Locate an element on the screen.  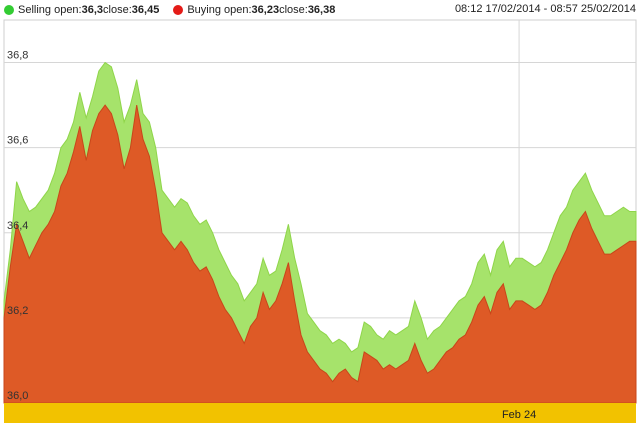
y-tick-label: 36,6 is located at coordinates (17, 141).